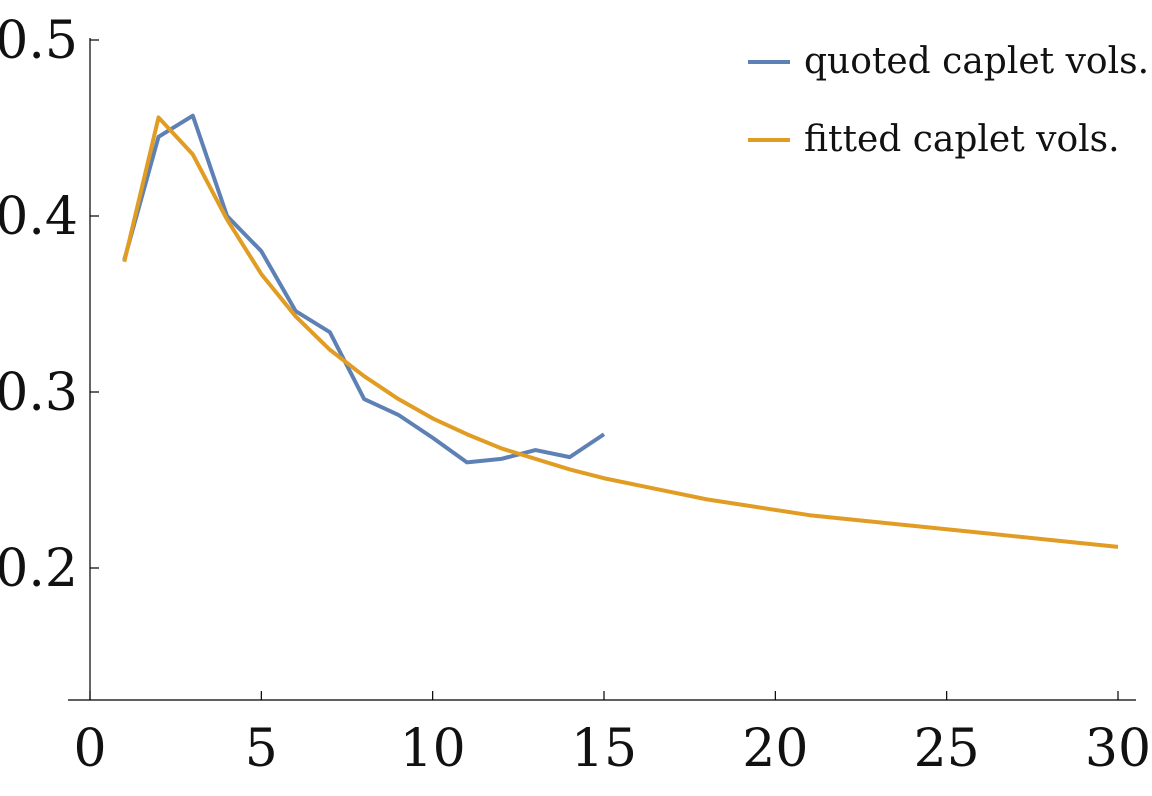 Image resolution: width=1152 pixels, height=796 pixels. What do you see at coordinates (39, 41) in the screenshot?
I see `y-tick-label: 0.5` at bounding box center [39, 41].